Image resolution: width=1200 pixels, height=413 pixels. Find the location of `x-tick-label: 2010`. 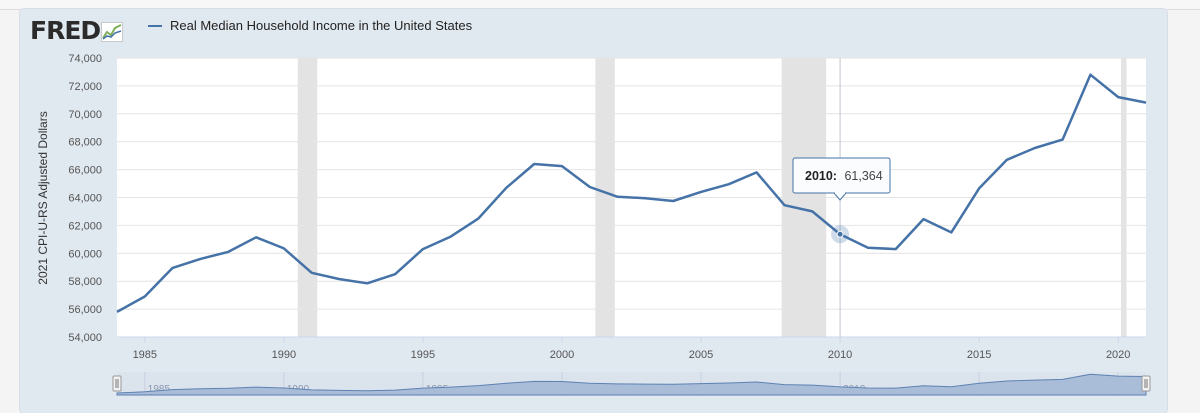

x-tick-label: 2010 is located at coordinates (840, 355).